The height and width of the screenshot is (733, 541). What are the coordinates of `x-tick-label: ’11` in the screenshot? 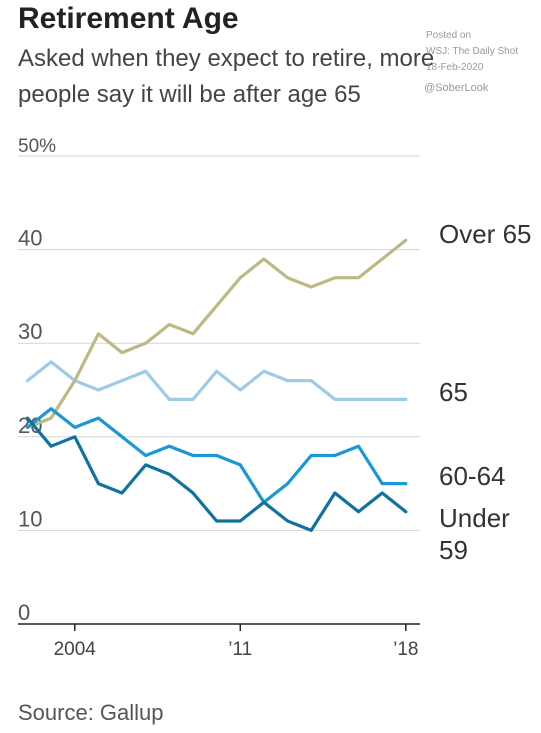 It's located at (240, 649).